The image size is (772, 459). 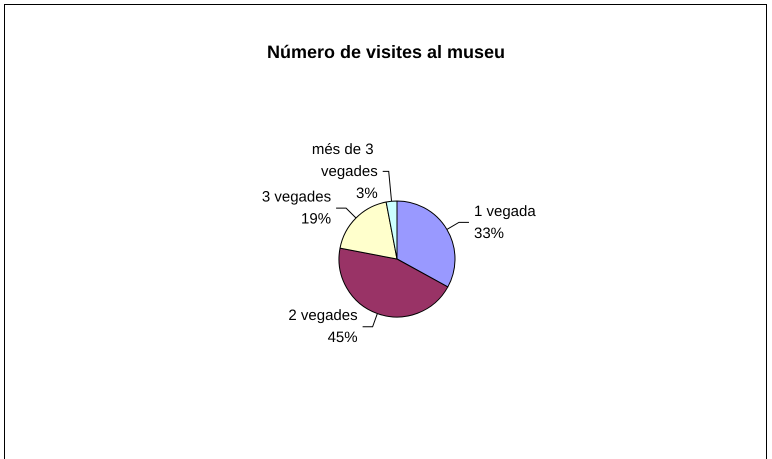 I want to click on data-label: 45%, so click(x=343, y=337).